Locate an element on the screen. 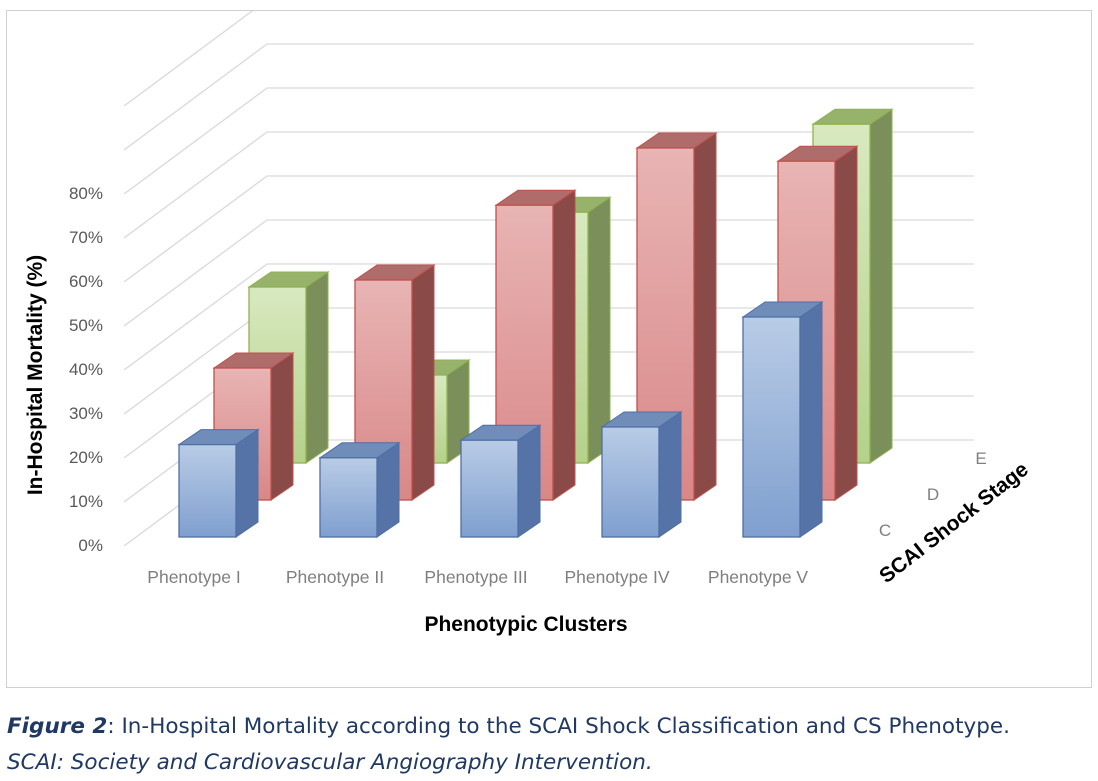 The image size is (1098, 781). y-tick-label: 70% is located at coordinates (86, 237).